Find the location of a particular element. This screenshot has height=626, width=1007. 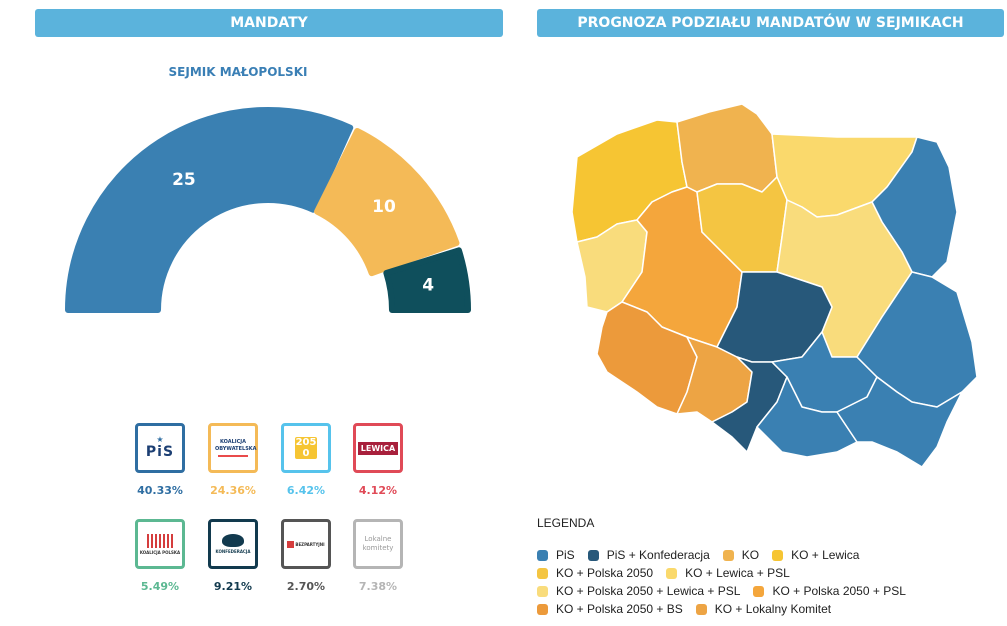

party-percent: 7.38% is located at coordinates (378, 586).